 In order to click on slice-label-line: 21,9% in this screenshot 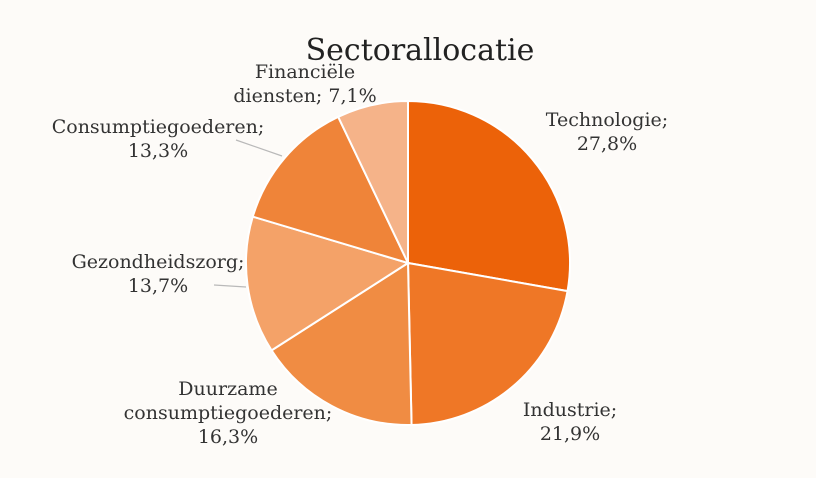, I will do `click(570, 434)`.